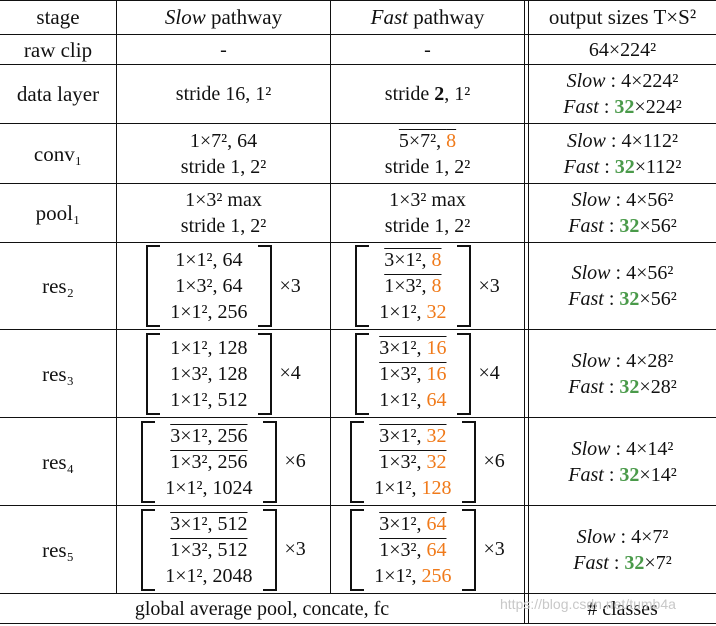 This screenshot has height=626, width=716. Describe the element at coordinates (489, 373) in the screenshot. I see `fast-res3-repeat: ×4` at that location.